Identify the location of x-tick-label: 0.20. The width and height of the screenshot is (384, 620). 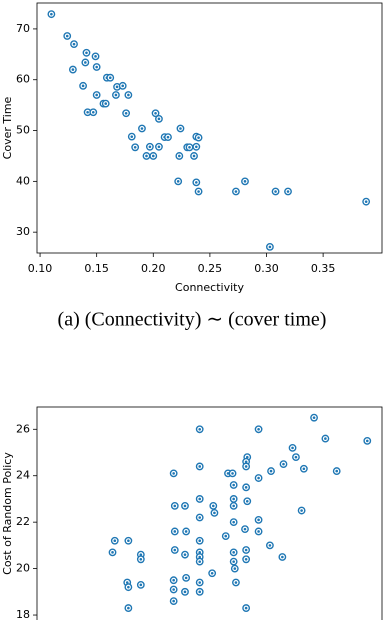
(153, 268).